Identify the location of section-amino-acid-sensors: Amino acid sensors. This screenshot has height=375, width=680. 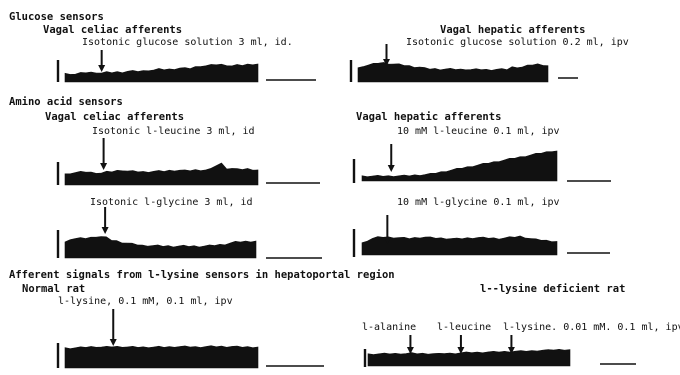
(66, 102).